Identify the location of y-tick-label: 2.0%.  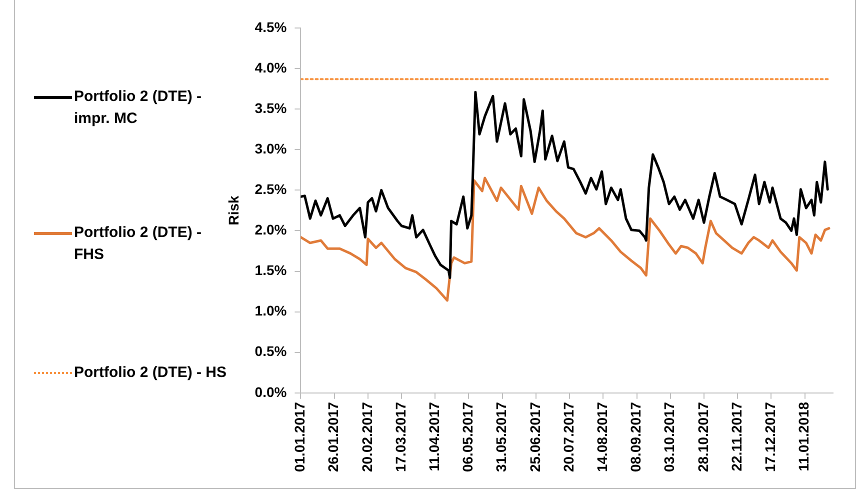
(271, 230).